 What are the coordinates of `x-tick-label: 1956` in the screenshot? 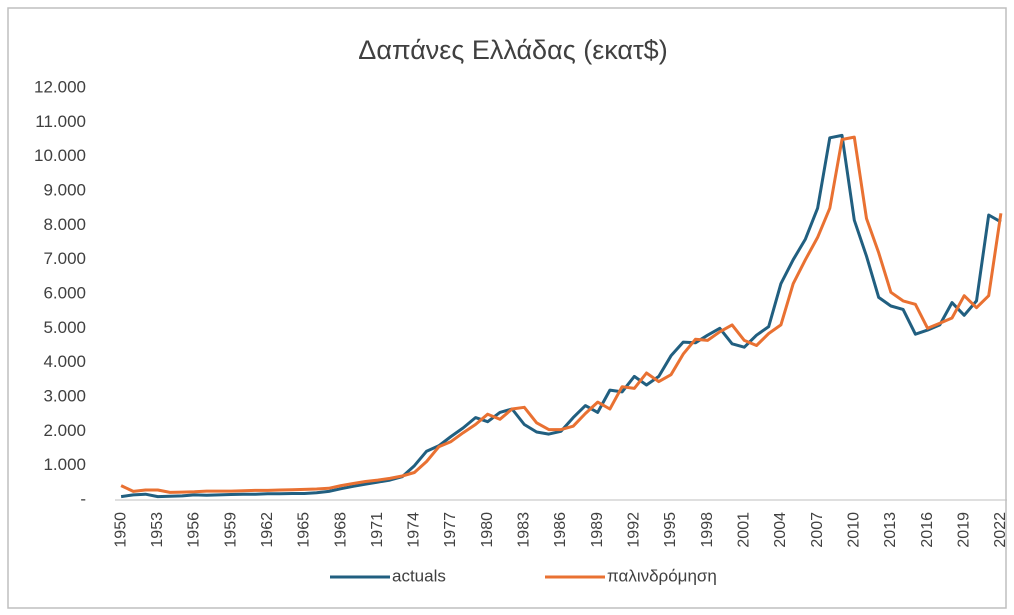 It's located at (194, 530).